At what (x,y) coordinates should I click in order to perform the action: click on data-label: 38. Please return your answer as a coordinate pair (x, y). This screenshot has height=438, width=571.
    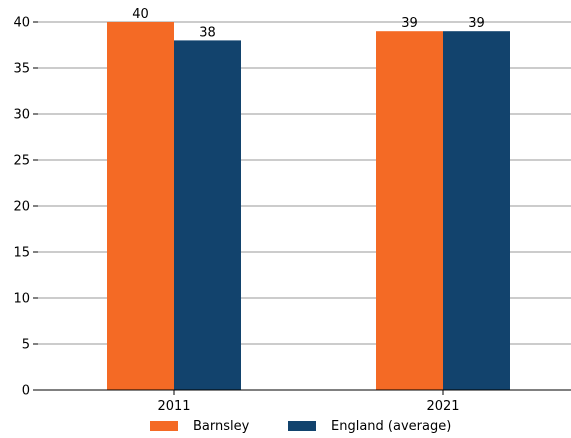
    Looking at the image, I should click on (207, 32).